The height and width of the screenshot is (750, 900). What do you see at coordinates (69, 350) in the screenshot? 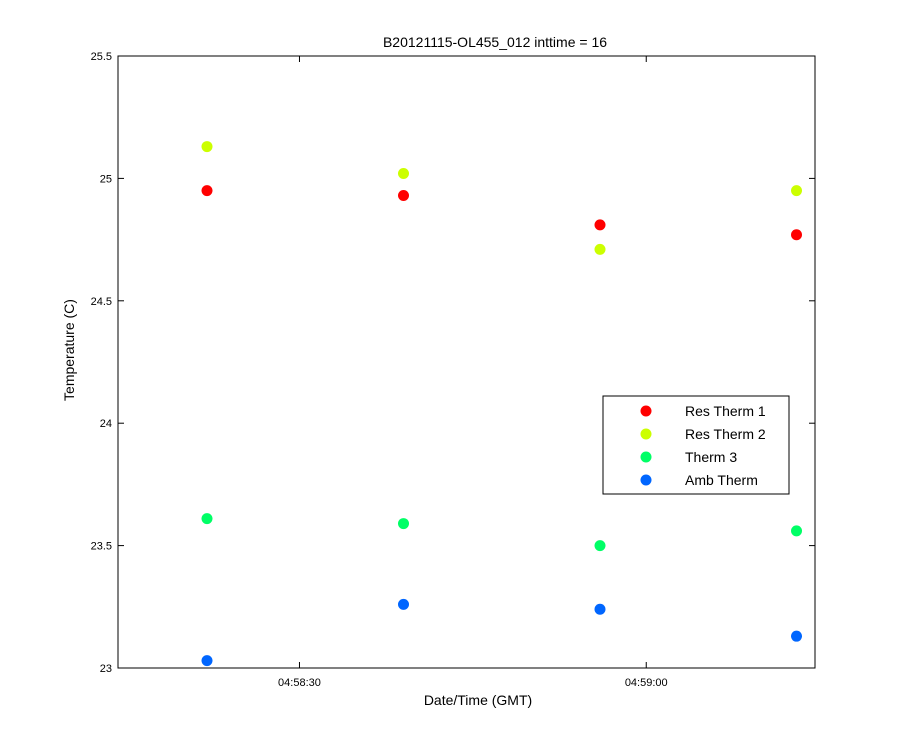
I see `y-axis-label: Temperature (C)` at bounding box center [69, 350].